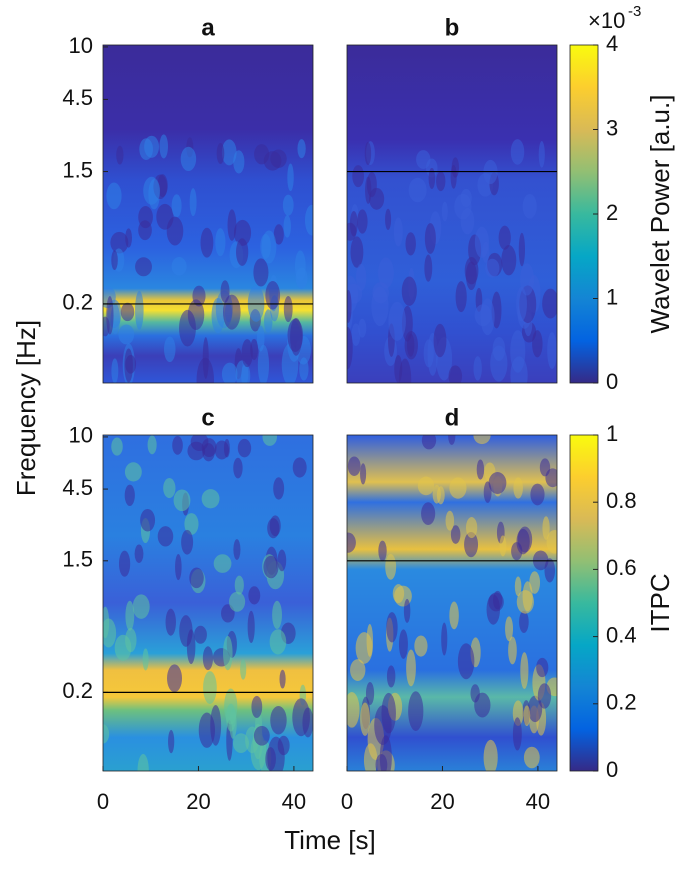  What do you see at coordinates (452, 214) in the screenshot?
I see `heatmap` at bounding box center [452, 214].